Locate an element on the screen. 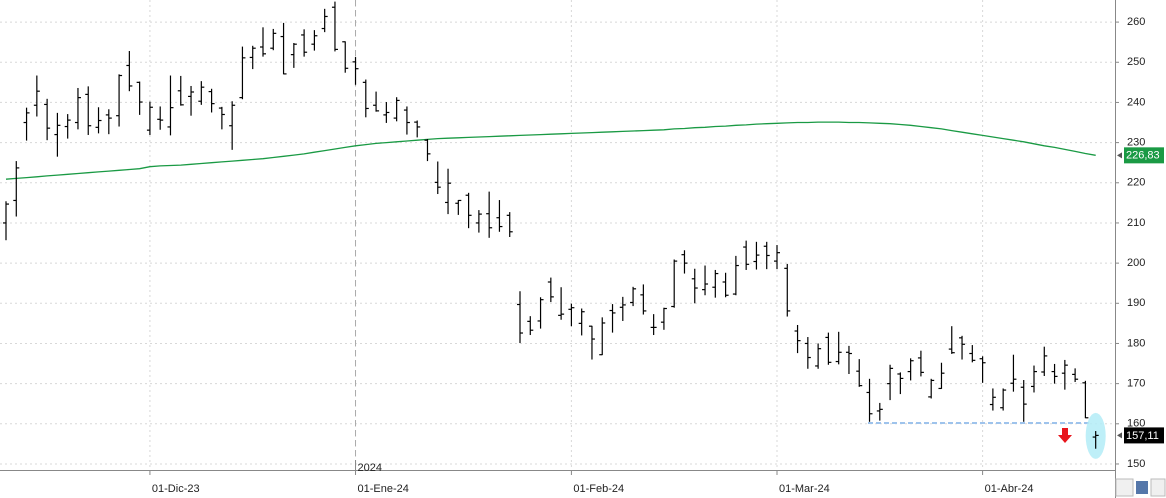 The height and width of the screenshot is (498, 1166). save-button is located at coordinates (1142, 487).